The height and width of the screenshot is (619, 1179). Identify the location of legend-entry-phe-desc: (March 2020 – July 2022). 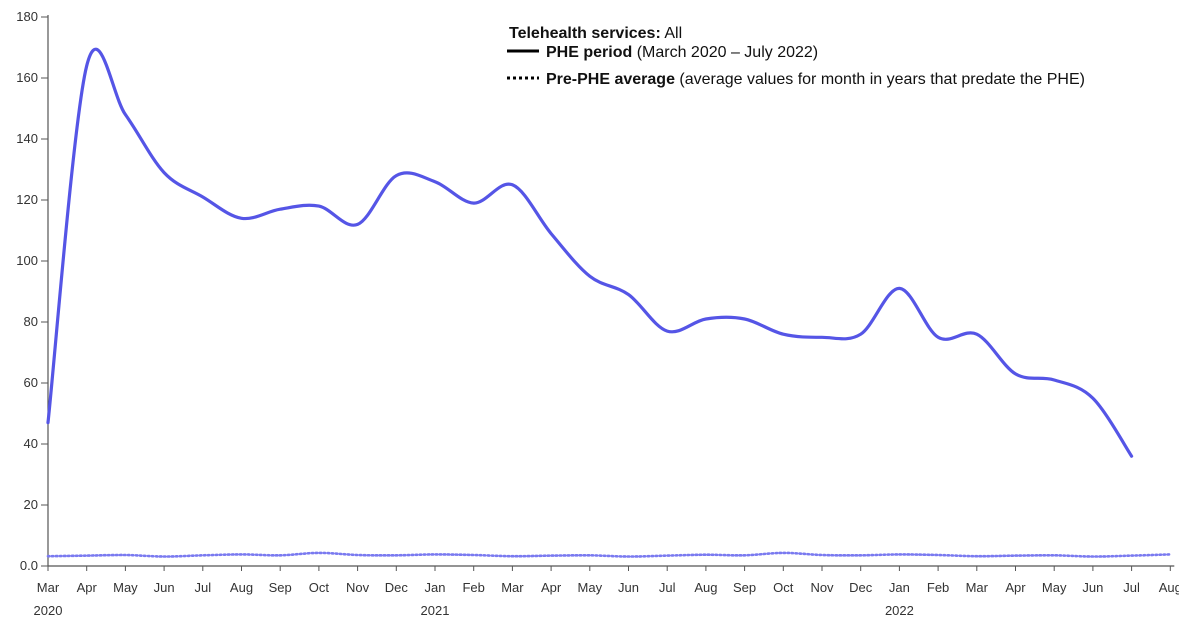
(727, 52).